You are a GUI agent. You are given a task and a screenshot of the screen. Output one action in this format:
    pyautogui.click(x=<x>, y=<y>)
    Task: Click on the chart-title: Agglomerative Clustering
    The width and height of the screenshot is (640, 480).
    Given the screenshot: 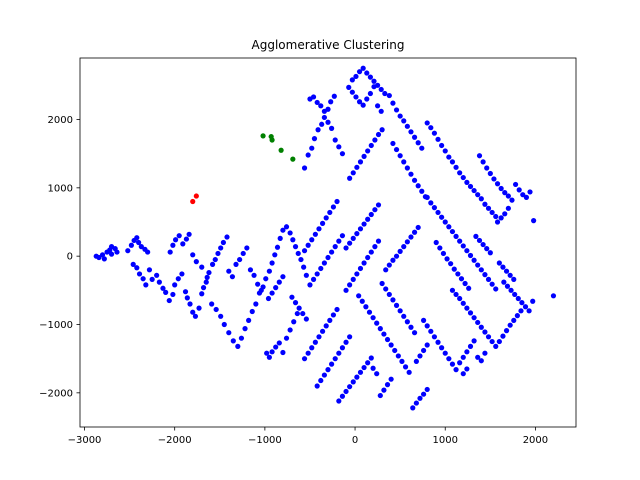 What is the action you would take?
    pyautogui.click(x=328, y=45)
    